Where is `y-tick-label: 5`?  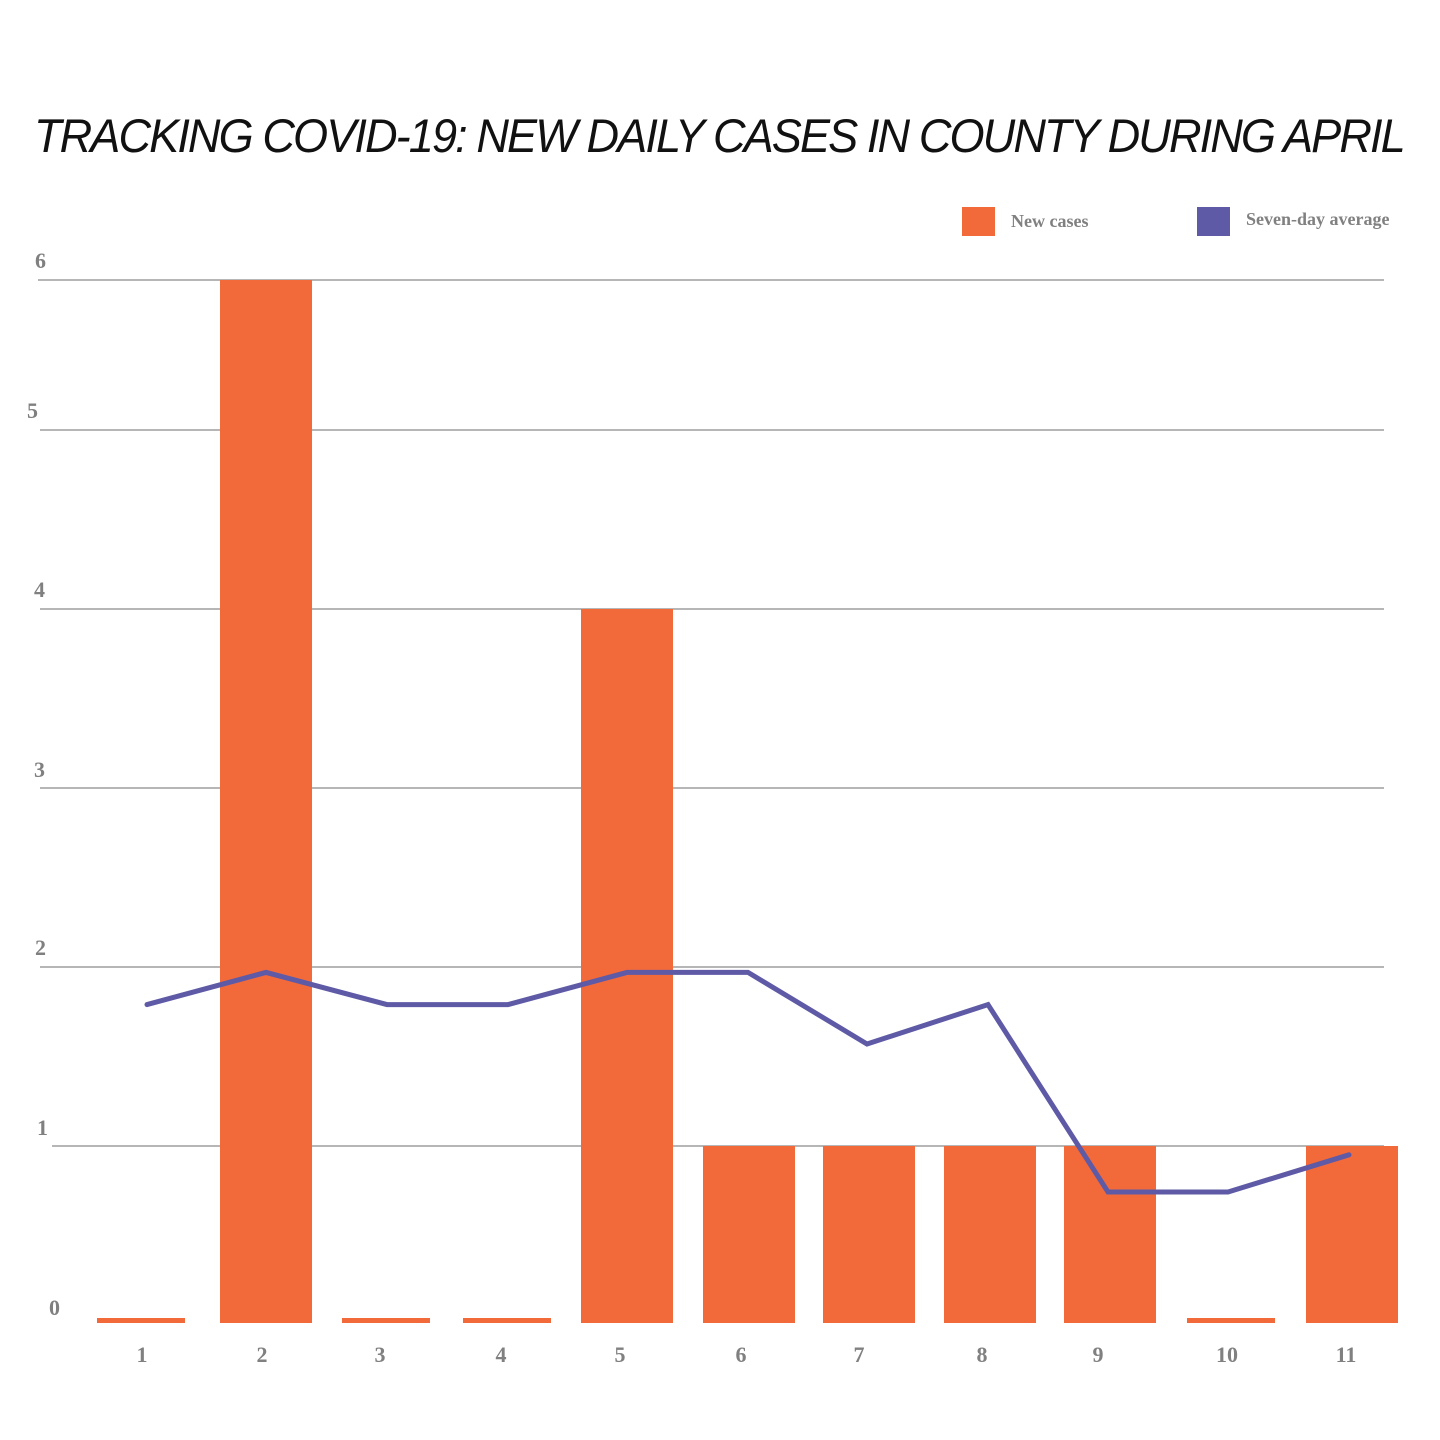 y-tick-label: 5 is located at coordinates (32, 410).